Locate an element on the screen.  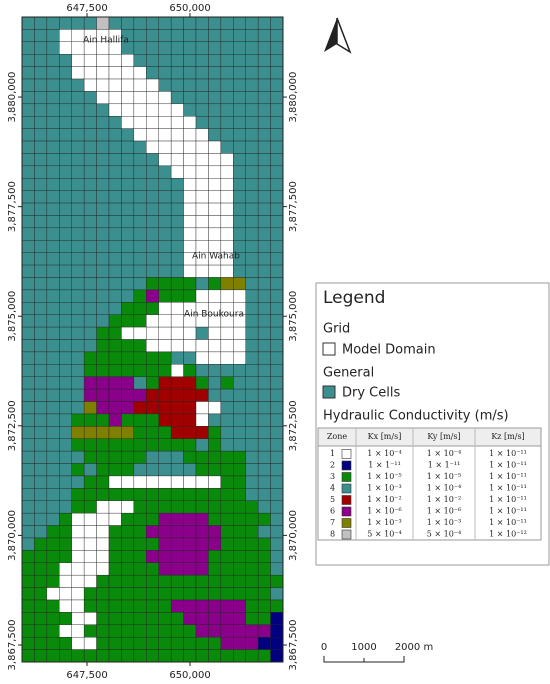
table-cell: 7 is located at coordinates (332, 522).